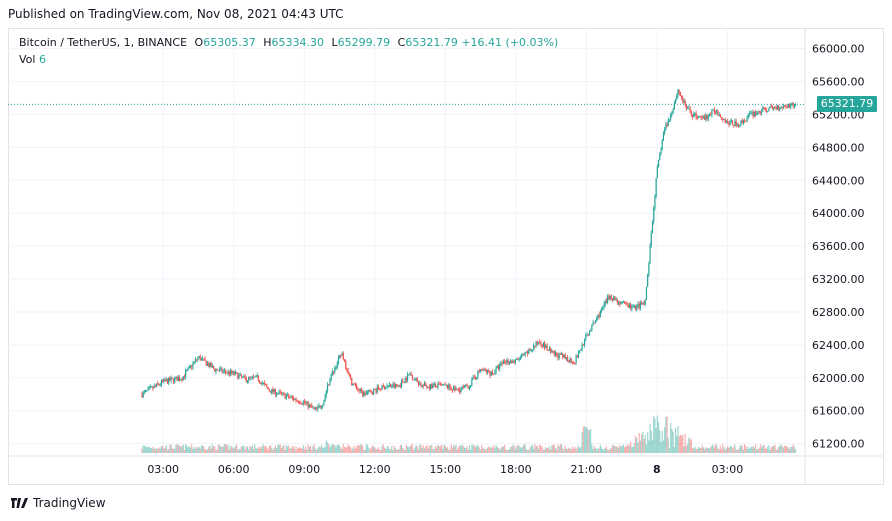 The height and width of the screenshot is (521, 892). I want to click on price-tick-label: 62400.00, so click(838, 345).